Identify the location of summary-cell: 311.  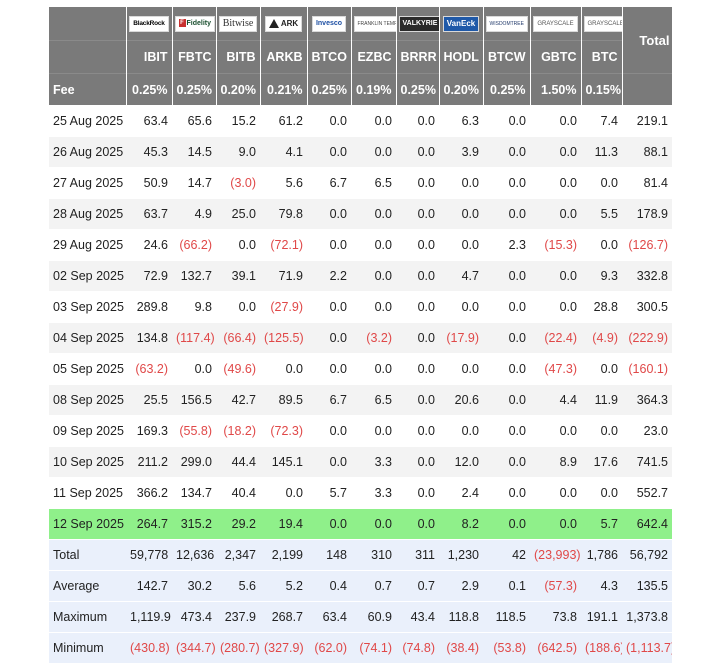
(417, 555).